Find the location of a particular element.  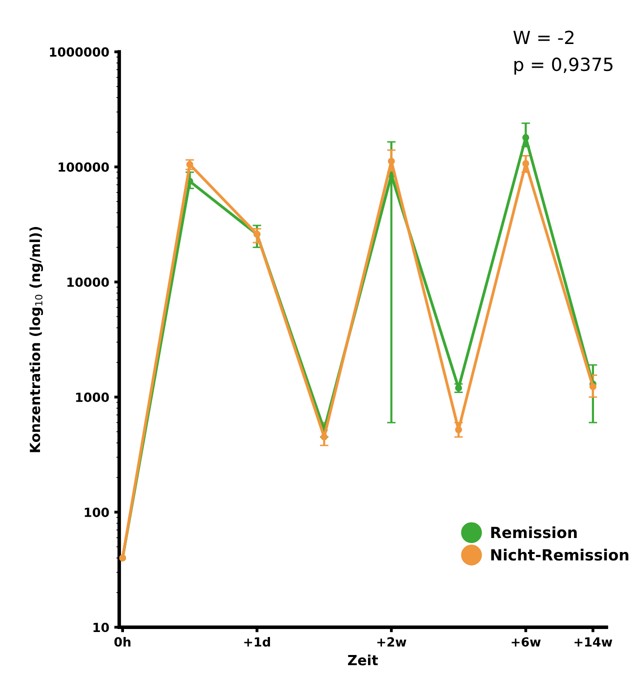

x-tick-label: +6w is located at coordinates (526, 642).